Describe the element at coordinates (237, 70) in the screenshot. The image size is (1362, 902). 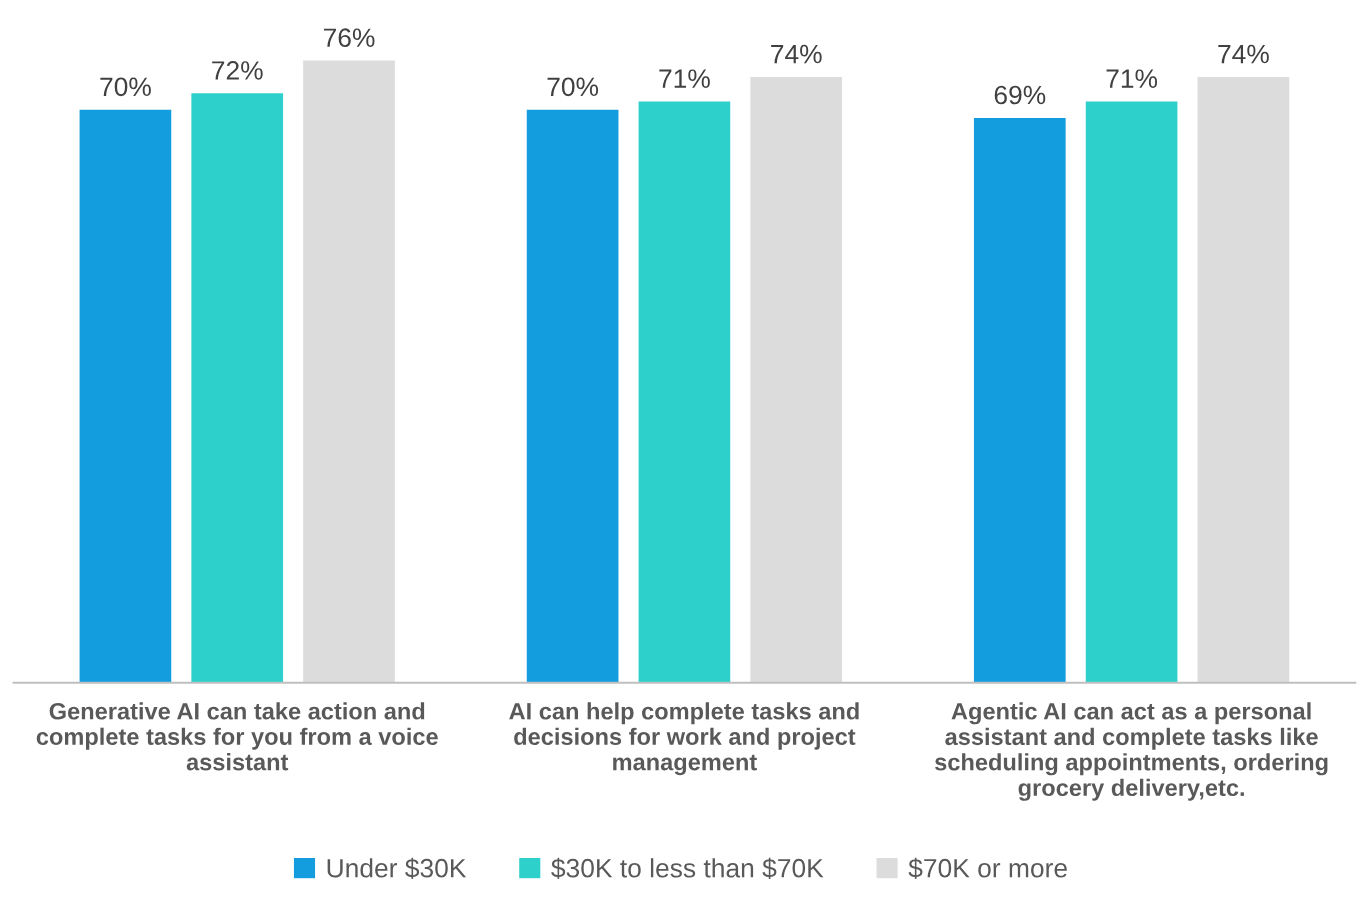
I see `data-label: 72%` at that location.